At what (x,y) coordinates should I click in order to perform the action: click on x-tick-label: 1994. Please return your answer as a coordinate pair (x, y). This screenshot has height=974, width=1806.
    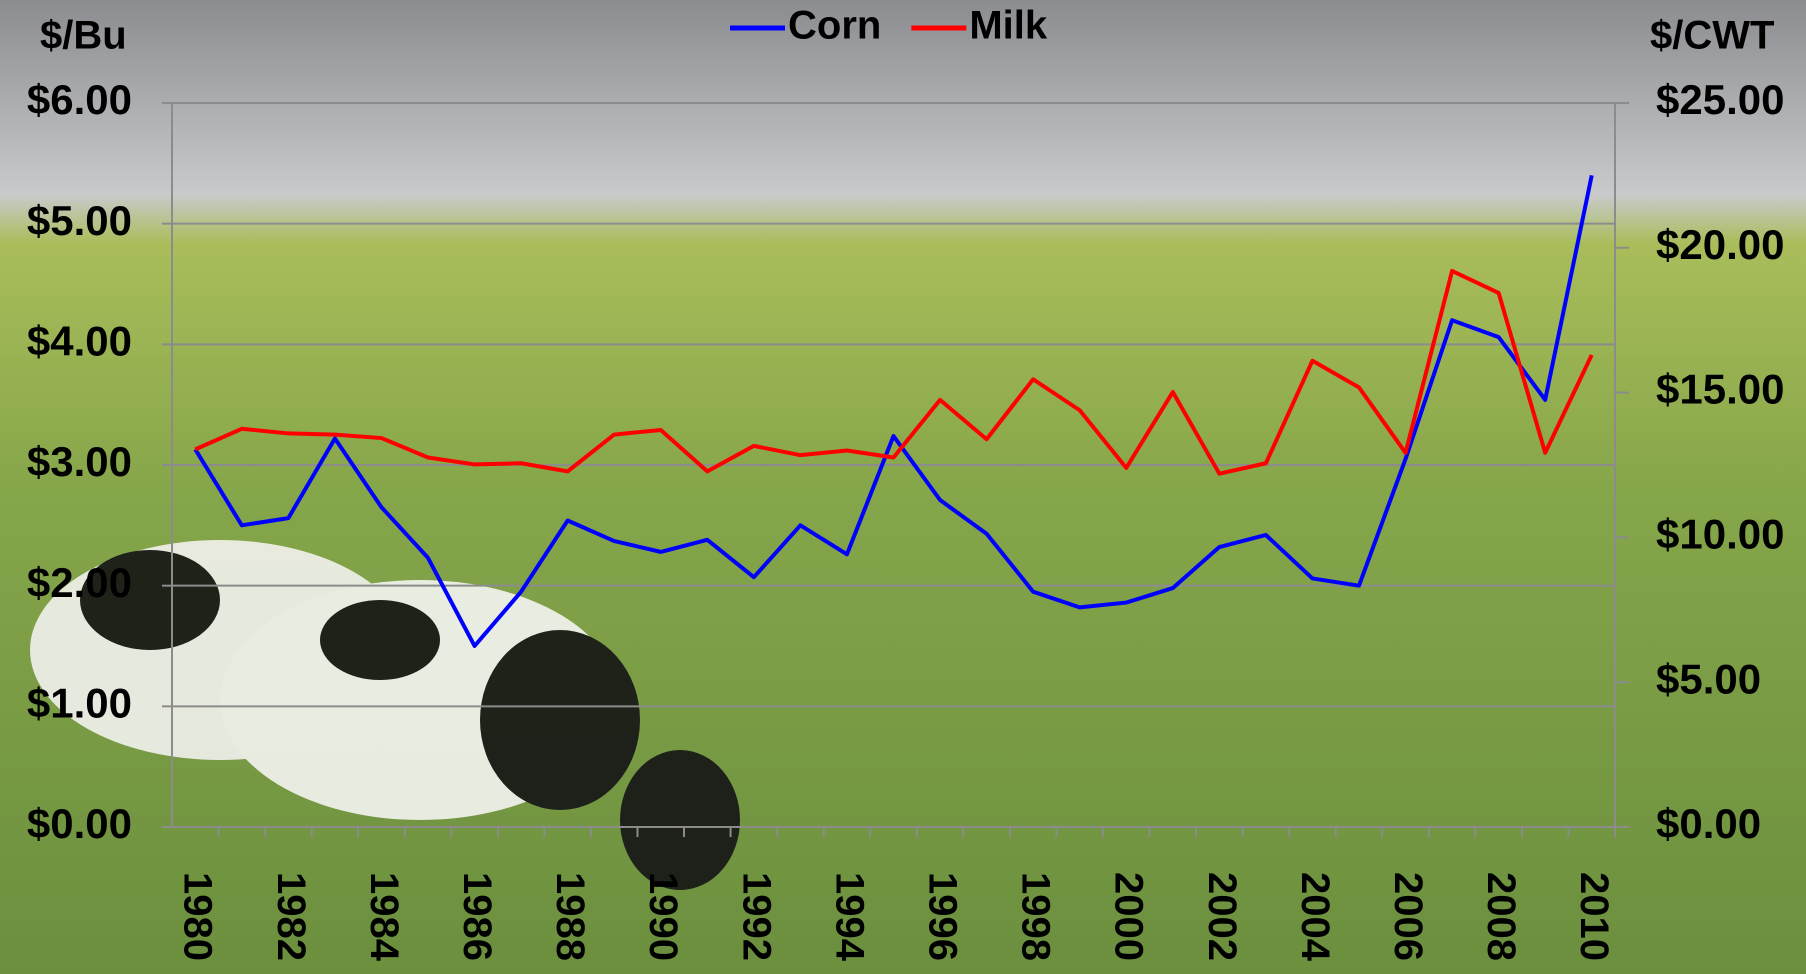
    Looking at the image, I should click on (849, 917).